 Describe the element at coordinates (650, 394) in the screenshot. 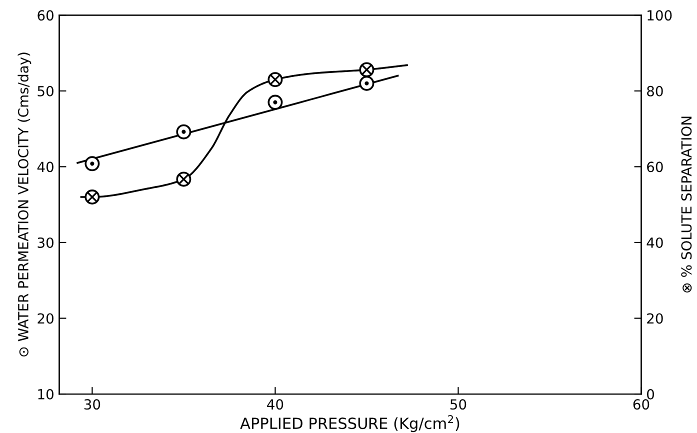

I see `y2-tick-label: 0` at that location.